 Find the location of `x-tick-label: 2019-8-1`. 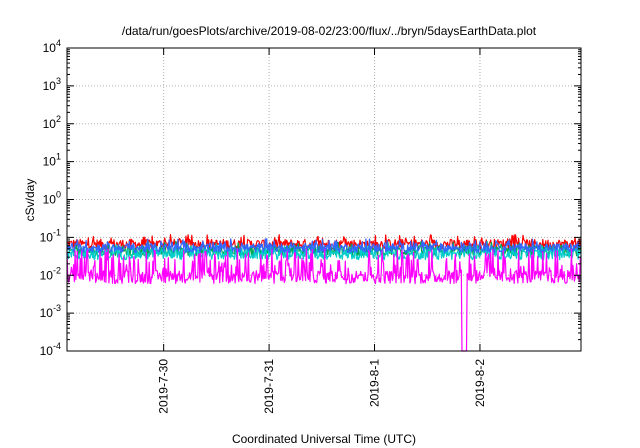

x-tick-label: 2019-8-1 is located at coordinates (375, 383).